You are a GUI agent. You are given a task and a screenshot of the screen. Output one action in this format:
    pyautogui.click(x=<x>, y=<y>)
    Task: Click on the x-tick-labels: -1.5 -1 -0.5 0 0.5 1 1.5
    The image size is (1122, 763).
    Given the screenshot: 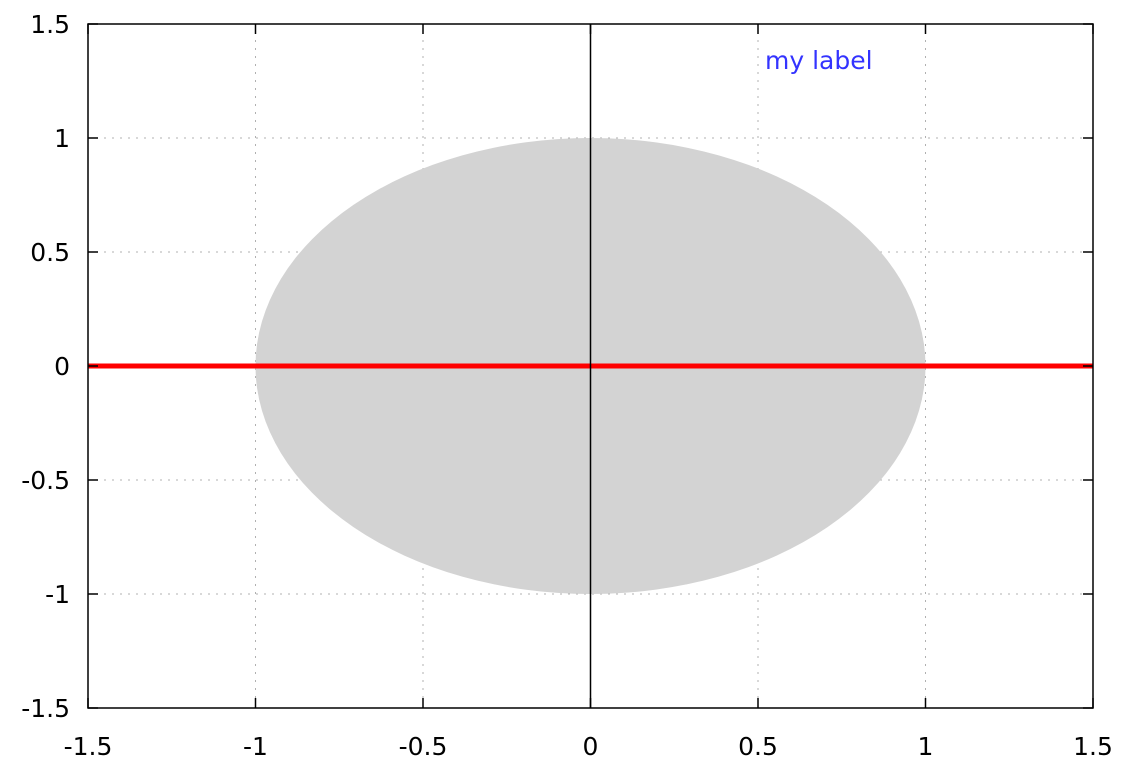 What is the action you would take?
    pyautogui.click(x=588, y=746)
    